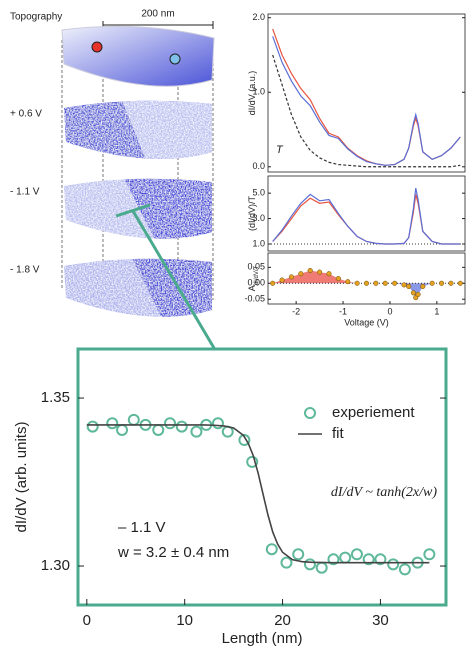  I want to click on y-tick-label: 1.30, so click(55, 565).